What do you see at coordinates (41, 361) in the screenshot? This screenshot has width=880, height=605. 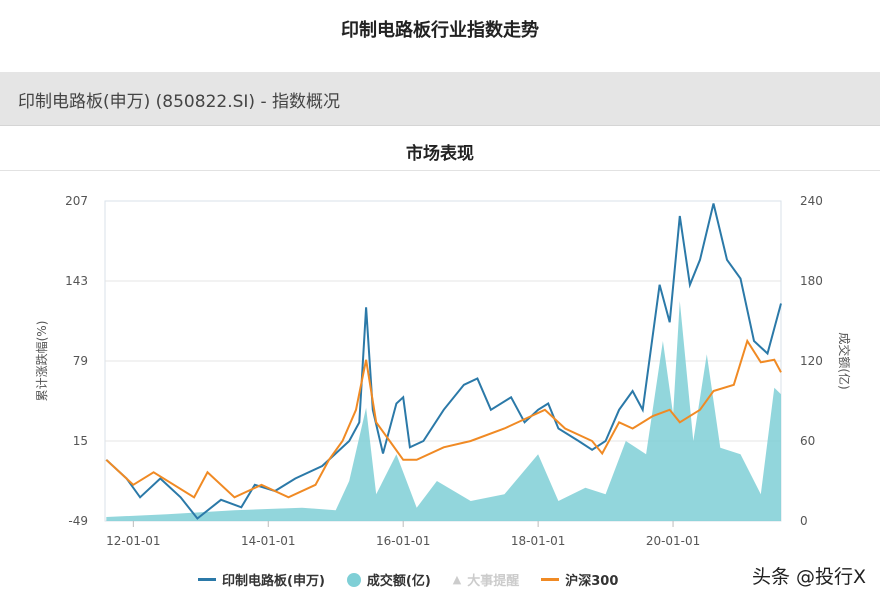 I see `y-axis-left-label: 累计涨跌幅(%)` at bounding box center [41, 361].